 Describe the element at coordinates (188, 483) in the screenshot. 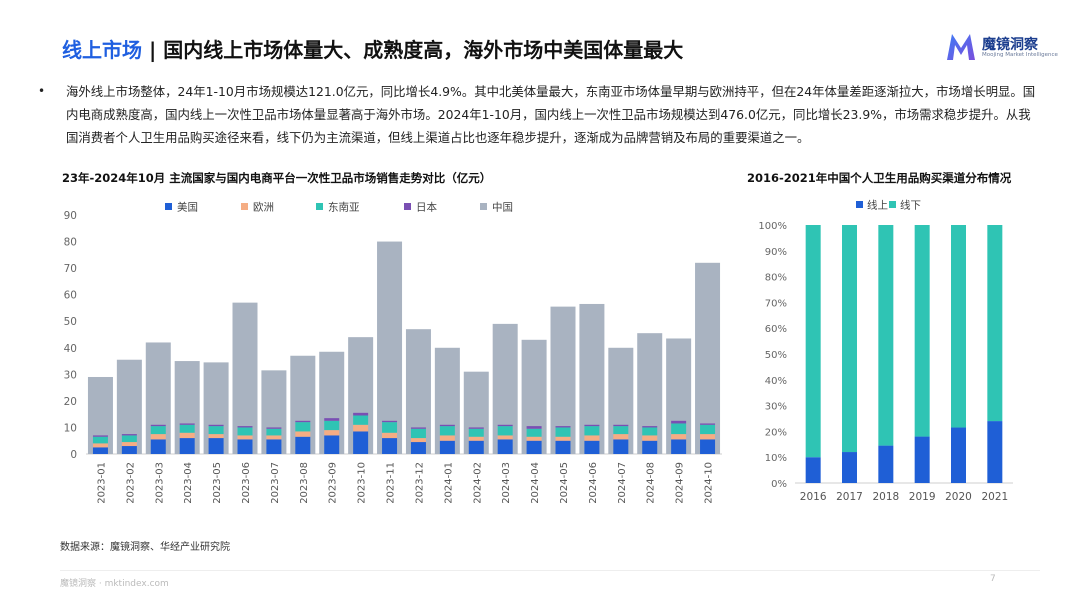

I see `x-tick-label: 2023-04` at that location.